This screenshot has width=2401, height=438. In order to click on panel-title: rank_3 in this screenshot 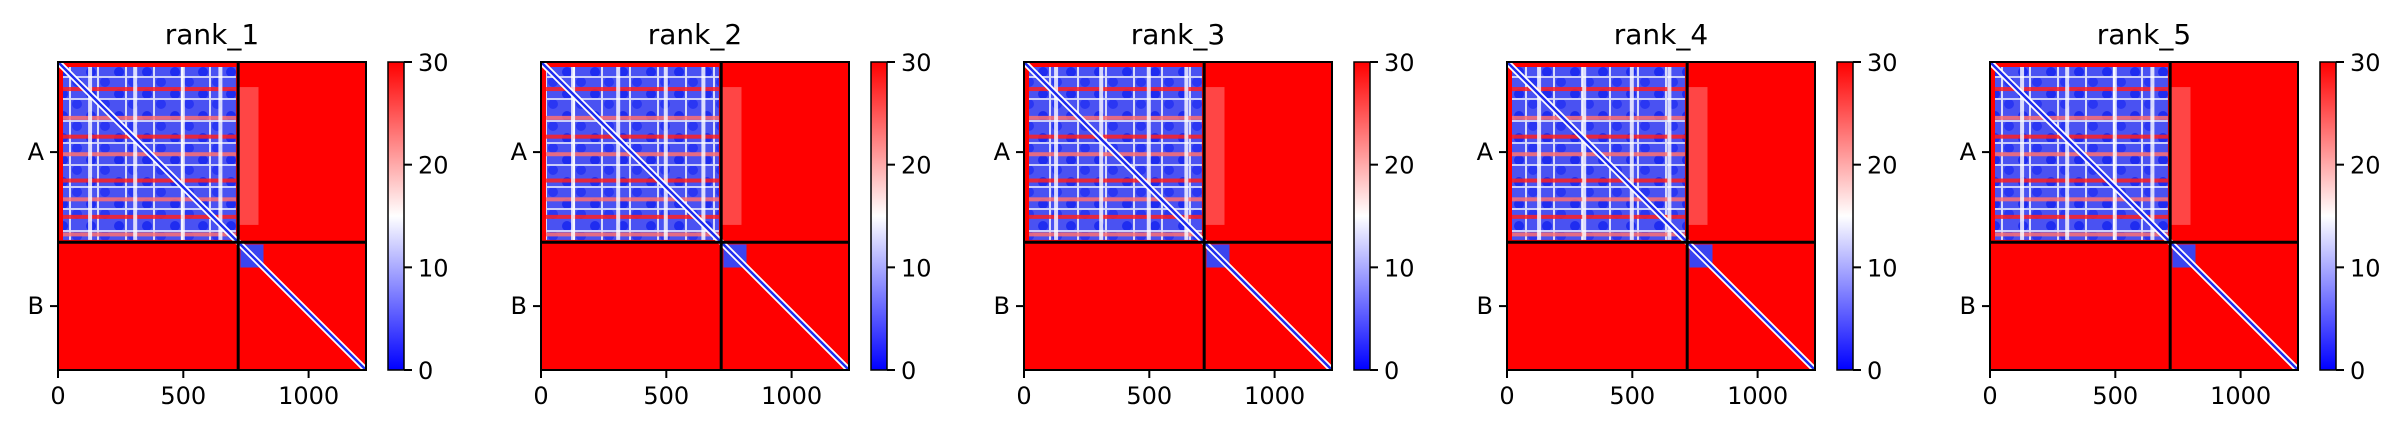, I will do `click(1178, 34)`.